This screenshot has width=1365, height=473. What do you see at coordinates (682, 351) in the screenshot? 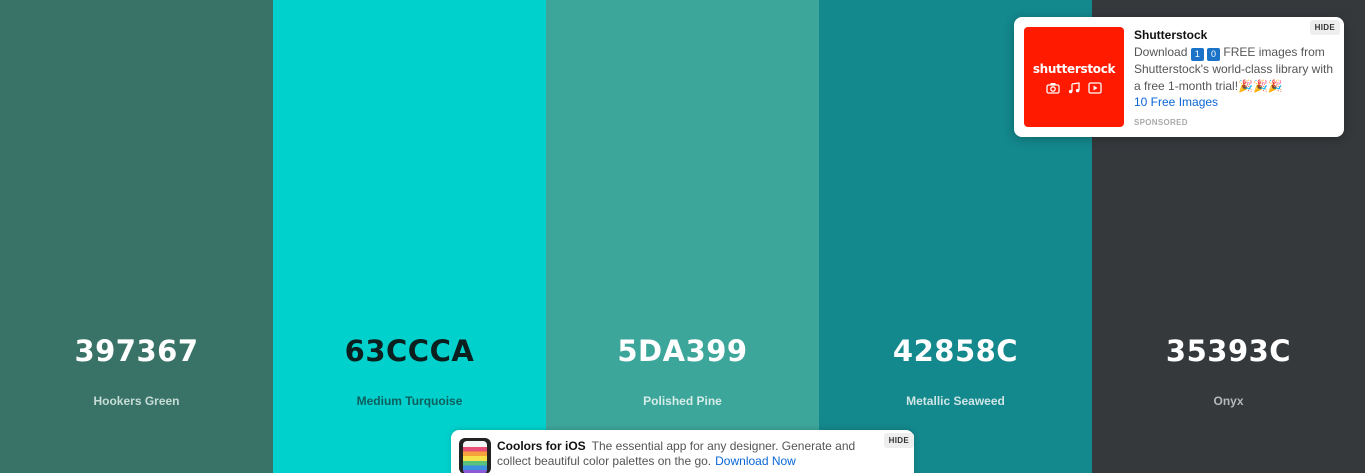
I see `swatch-hex-code: 5DA399` at bounding box center [682, 351].